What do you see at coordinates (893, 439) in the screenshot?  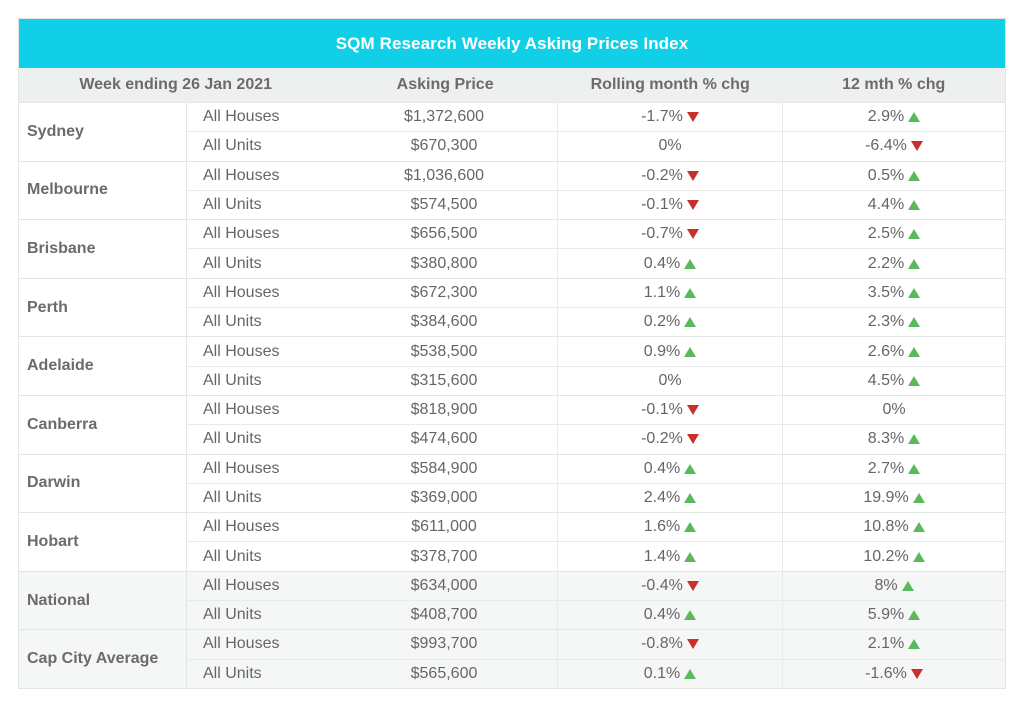 I see `twelve-month-change-cell: 8.3%` at bounding box center [893, 439].